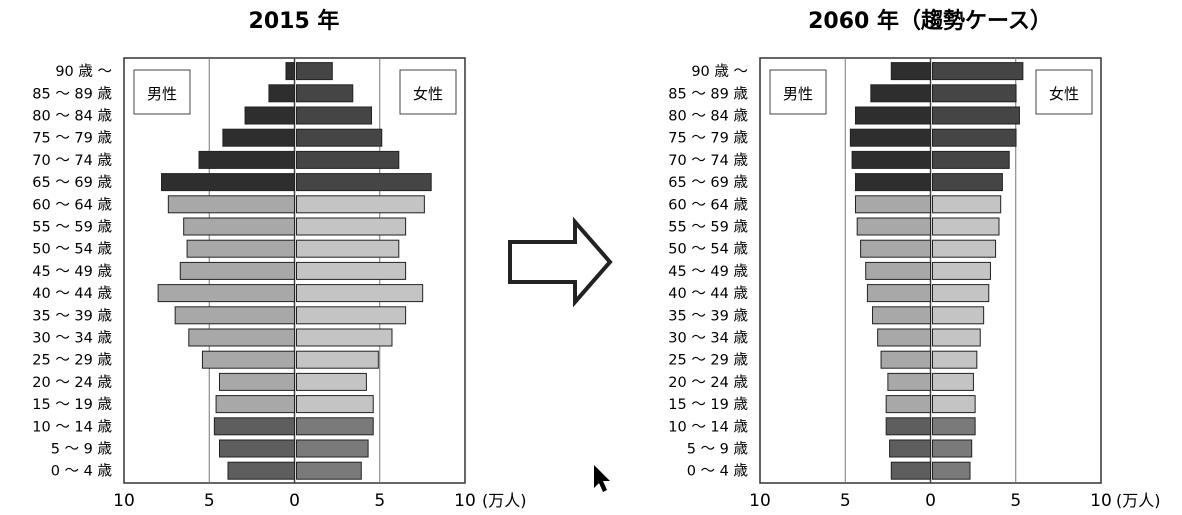  Describe the element at coordinates (72, 138) in the screenshot. I see `age-label: 75 ～ 79 歳` at that location.